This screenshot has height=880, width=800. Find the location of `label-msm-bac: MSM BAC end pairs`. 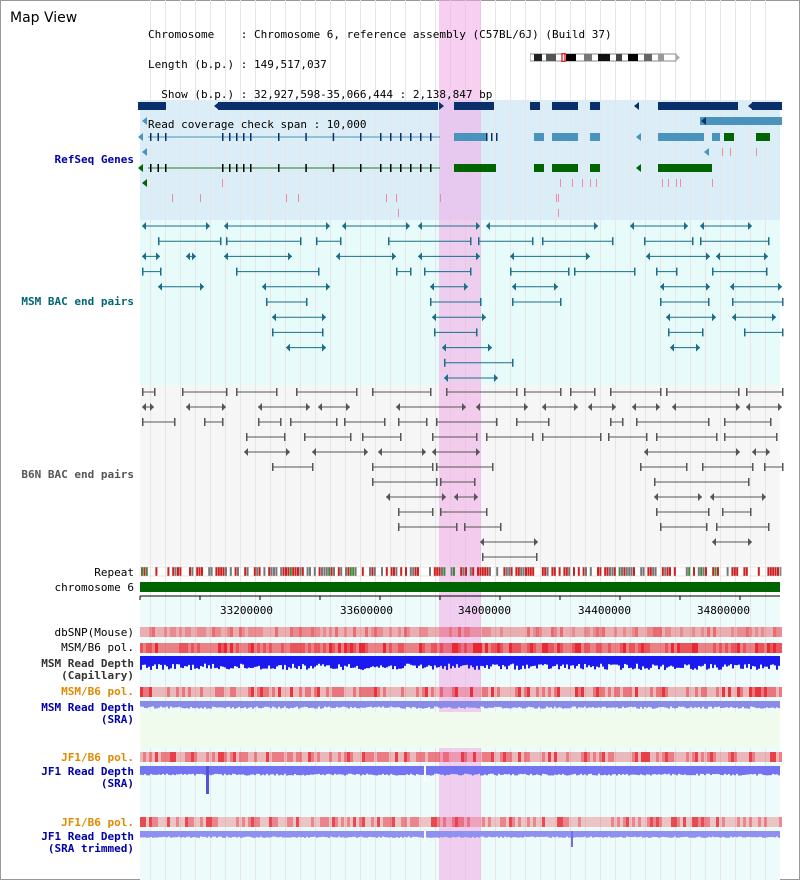

label-msm-bac: MSM BAC end pairs is located at coordinates (77, 301).